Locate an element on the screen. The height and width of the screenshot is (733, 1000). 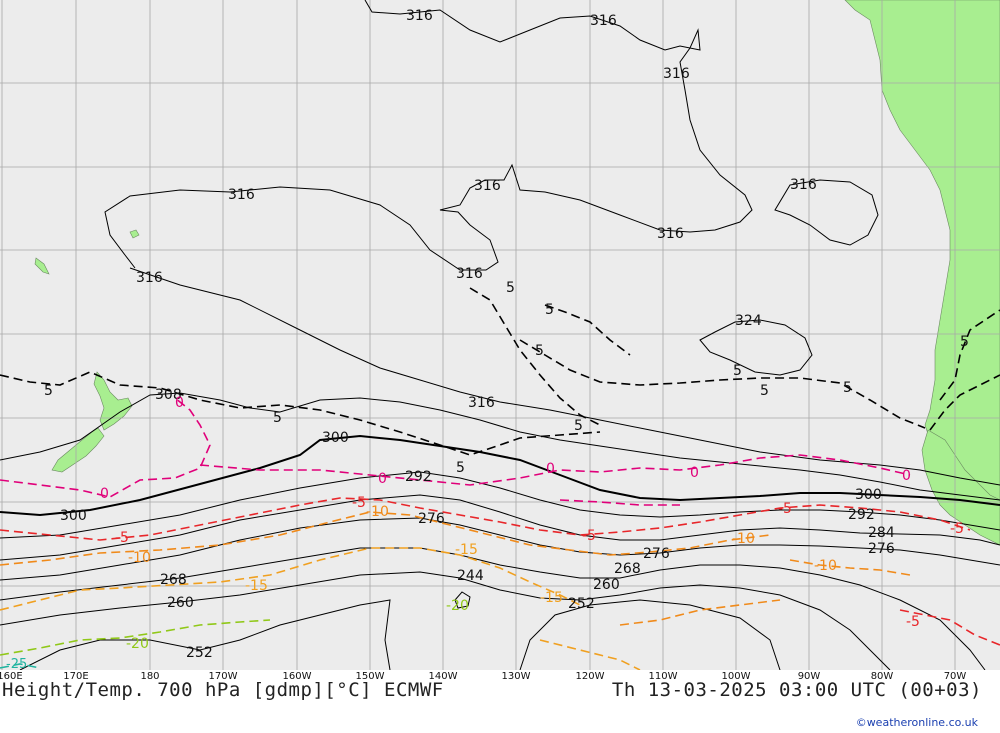
map-footer is located at coordinates (500, 701).